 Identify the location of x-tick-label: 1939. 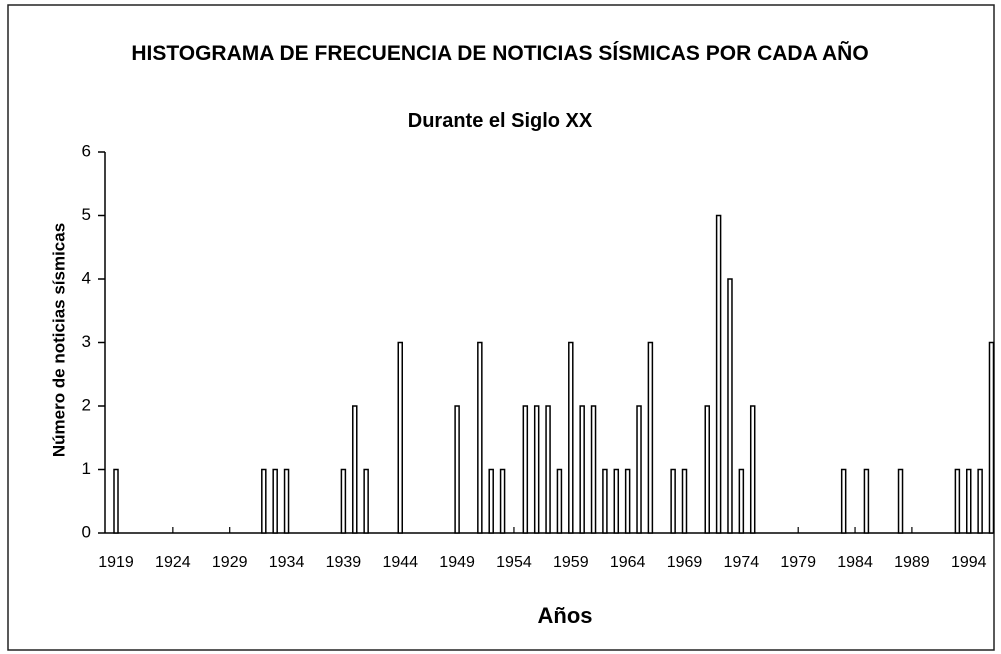
(344, 562).